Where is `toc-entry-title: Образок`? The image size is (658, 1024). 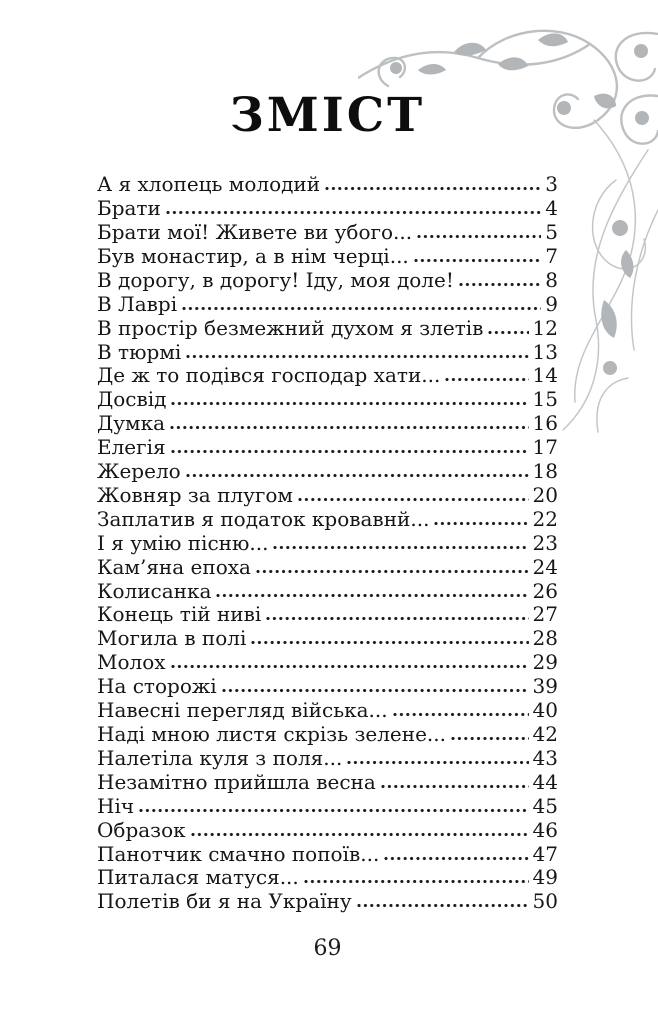 toc-entry-title: Образок is located at coordinates (141, 830).